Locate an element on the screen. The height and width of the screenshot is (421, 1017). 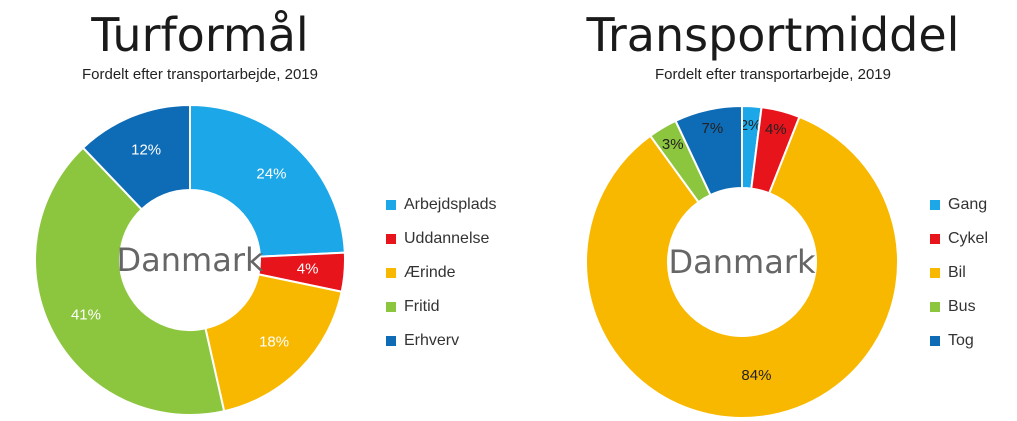
legend-item-cykel: Cykel is located at coordinates (959, 239).